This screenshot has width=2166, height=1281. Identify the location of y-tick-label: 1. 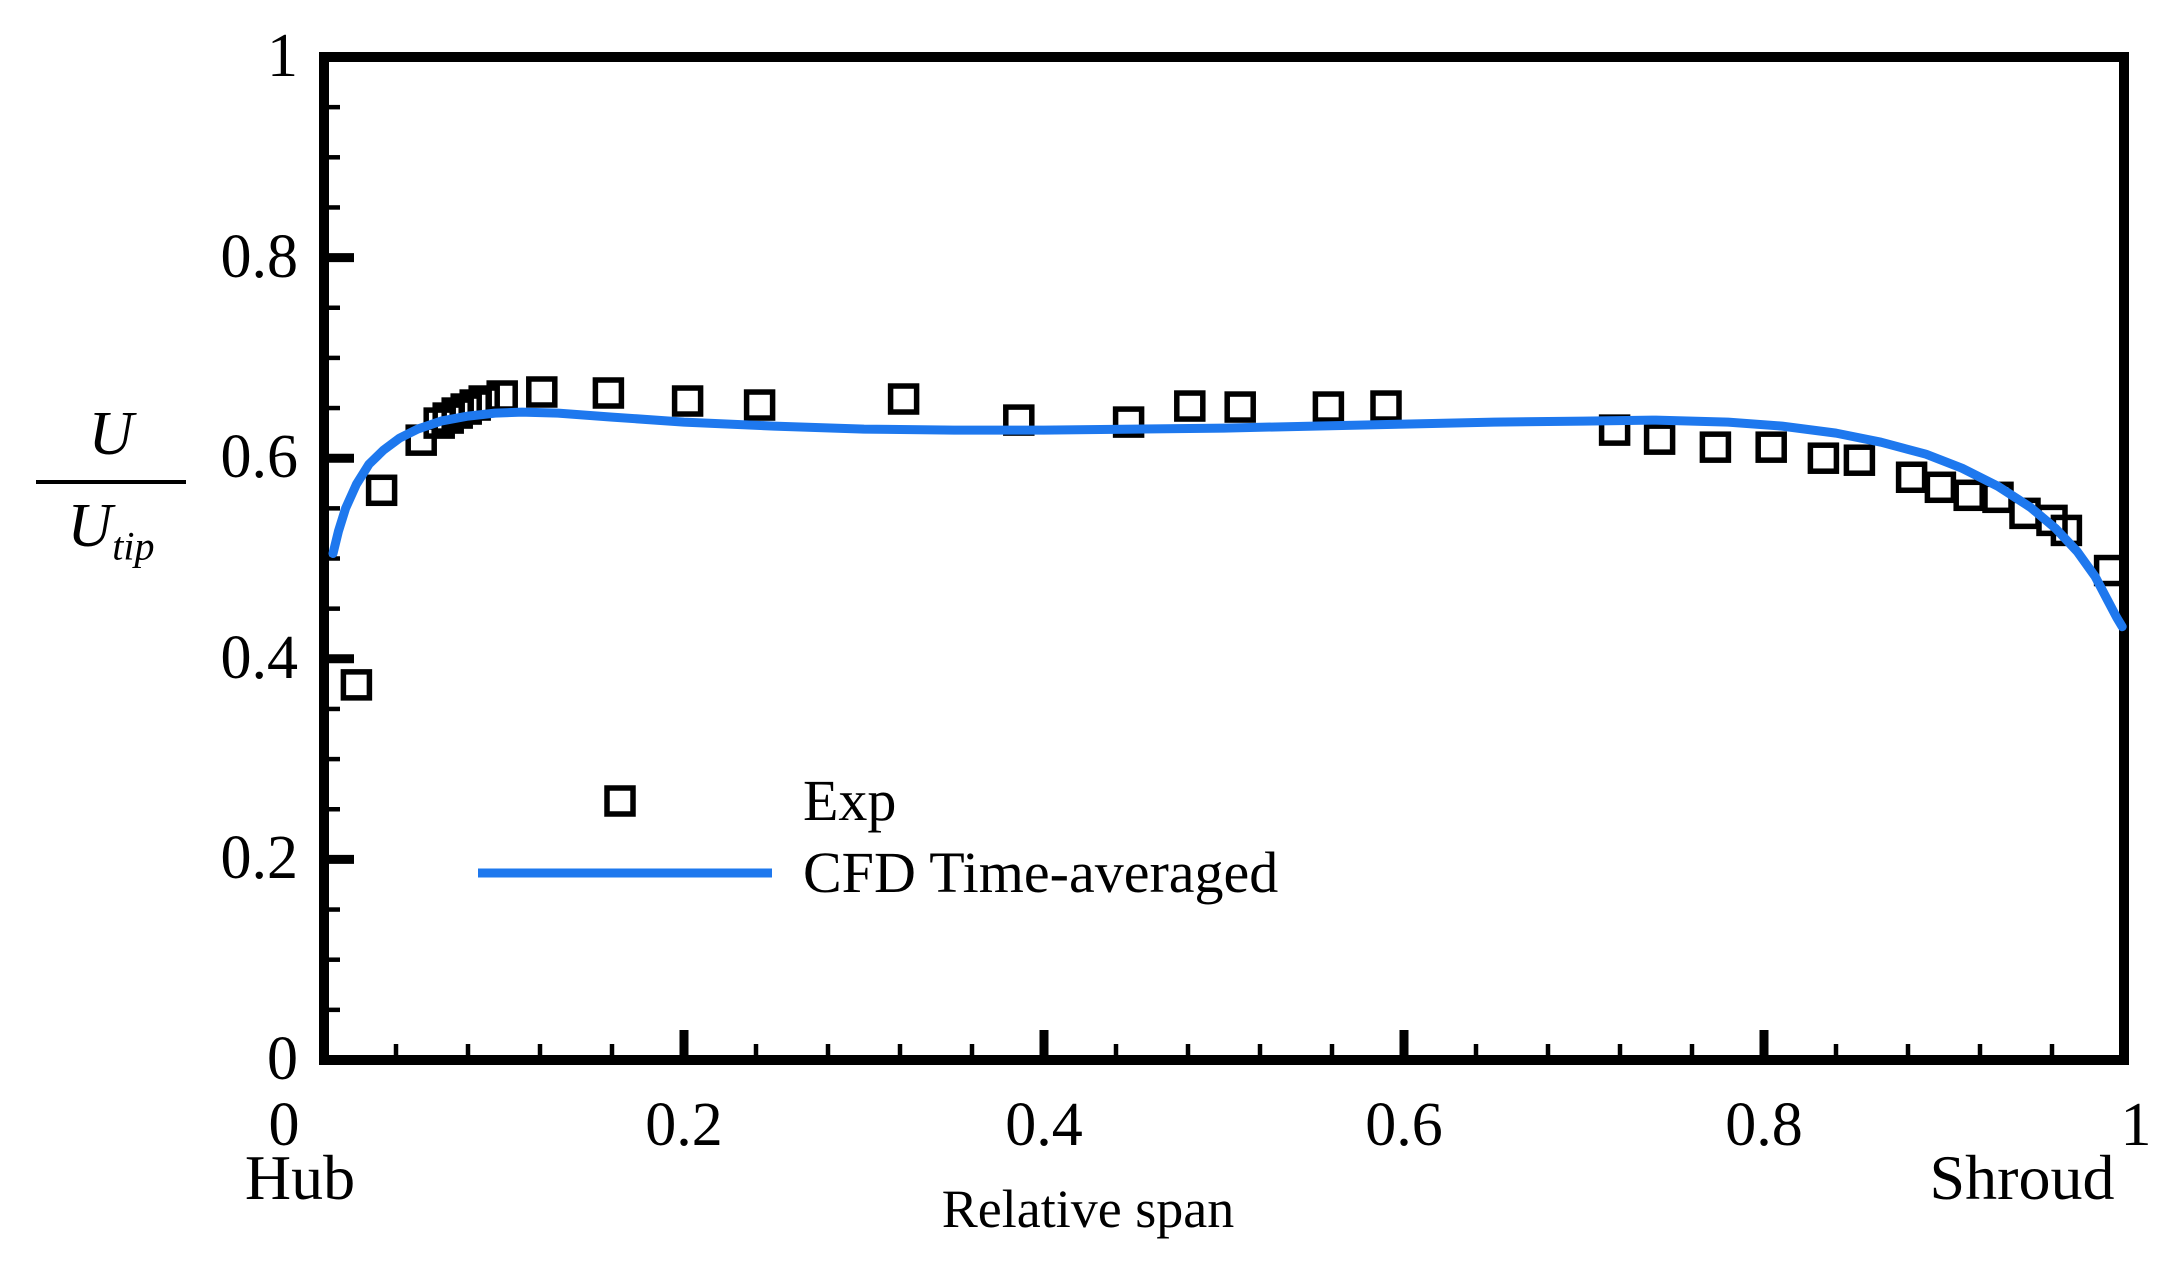
(282, 55).